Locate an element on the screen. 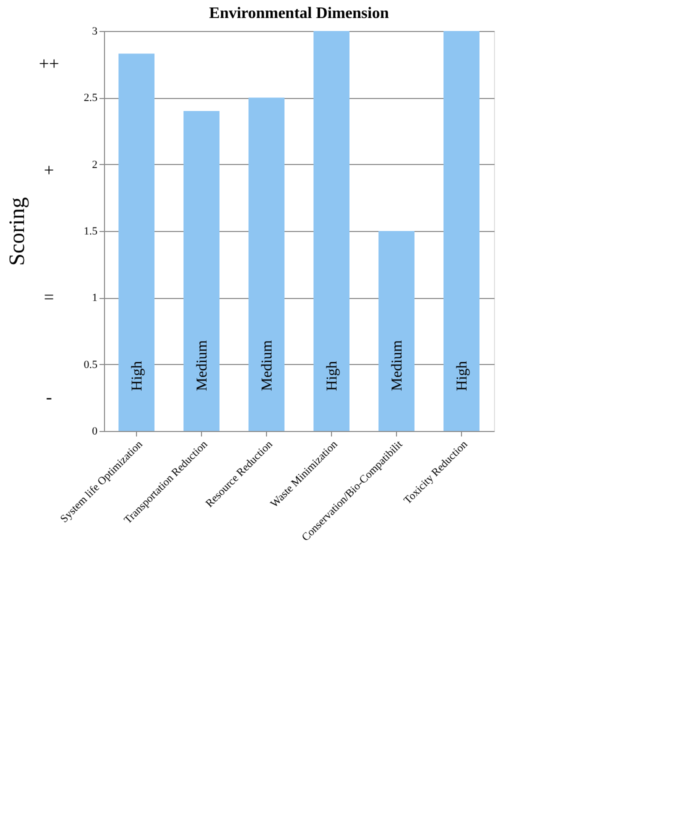  y-tick-label: 2 is located at coordinates (95, 164).